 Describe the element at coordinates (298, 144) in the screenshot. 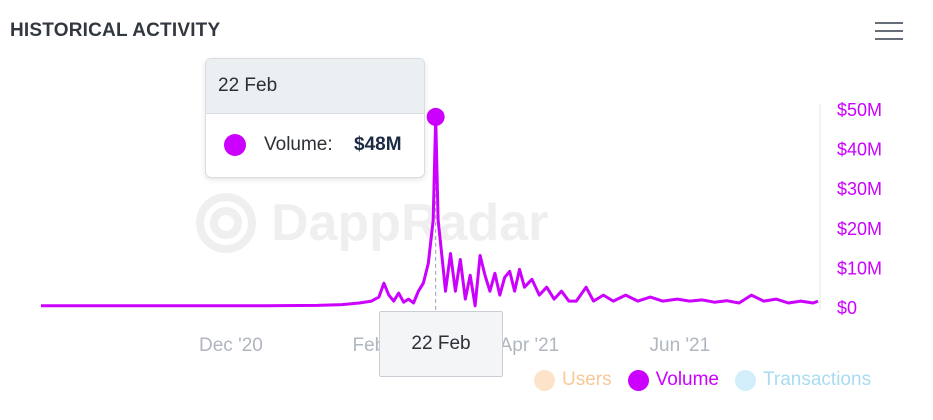

I see `tooltip-series-label: Volume:` at that location.